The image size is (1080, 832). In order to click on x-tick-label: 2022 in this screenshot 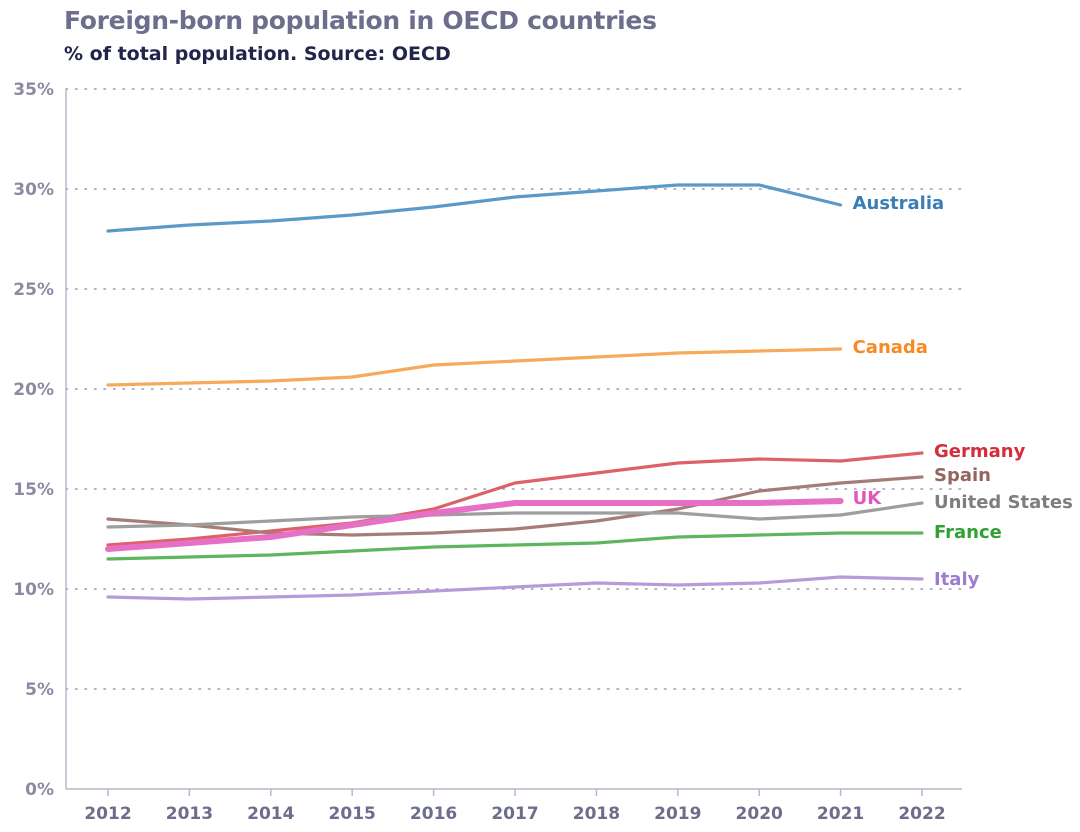, I will do `click(921, 814)`.